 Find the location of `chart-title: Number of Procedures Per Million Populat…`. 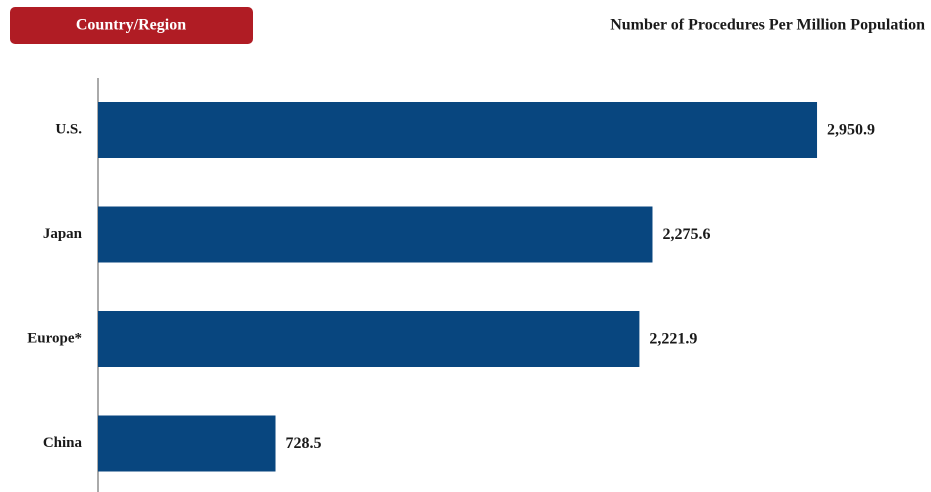

chart-title: Number of Procedures Per Million Populat… is located at coordinates (767, 25).